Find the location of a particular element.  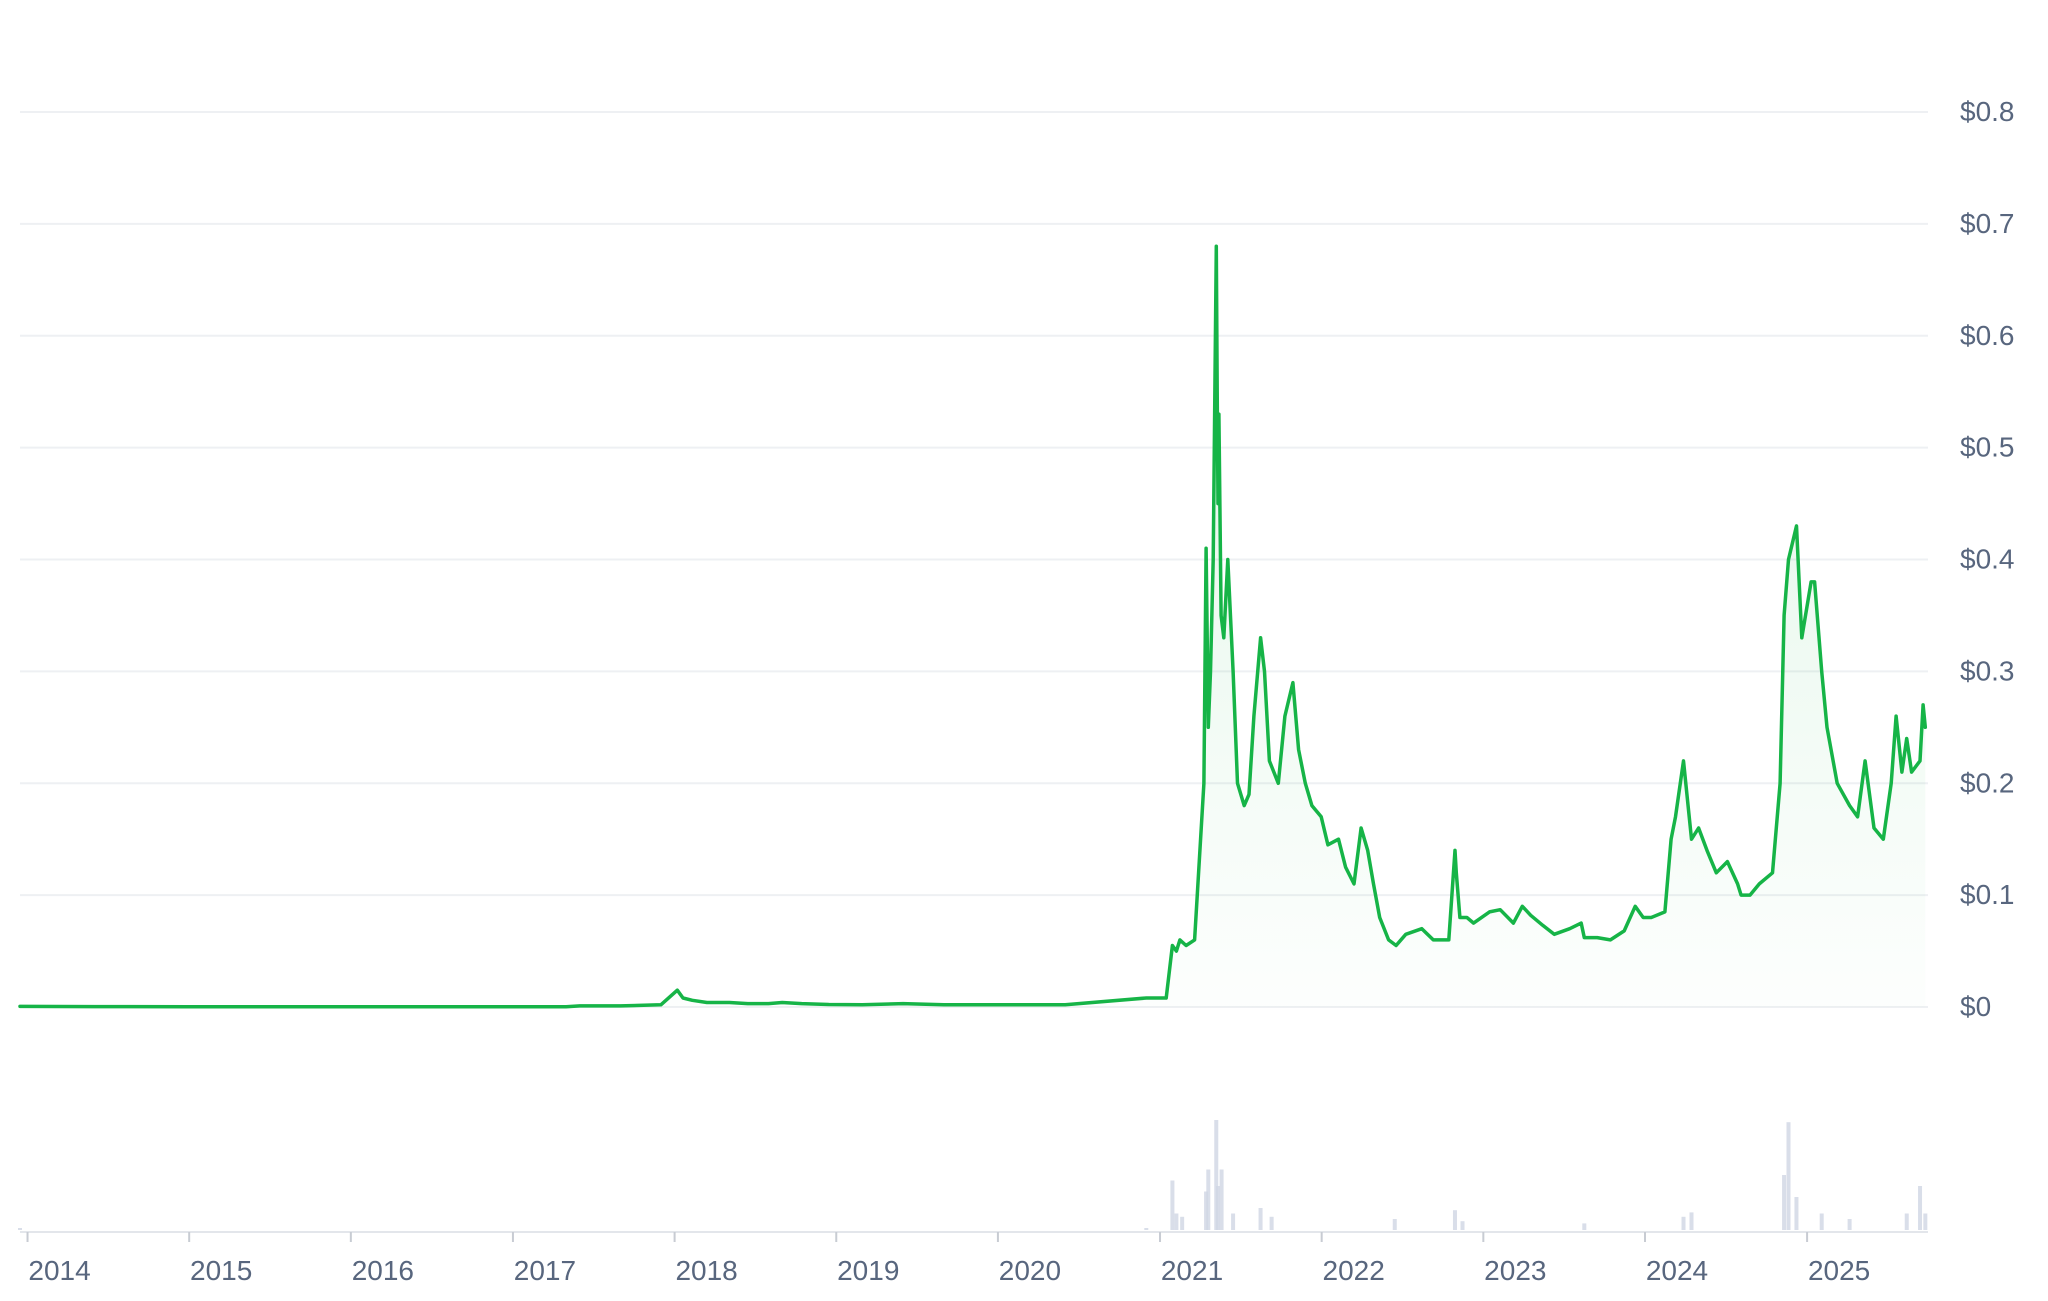

x-tick-label: 2025 is located at coordinates (1839, 1270).